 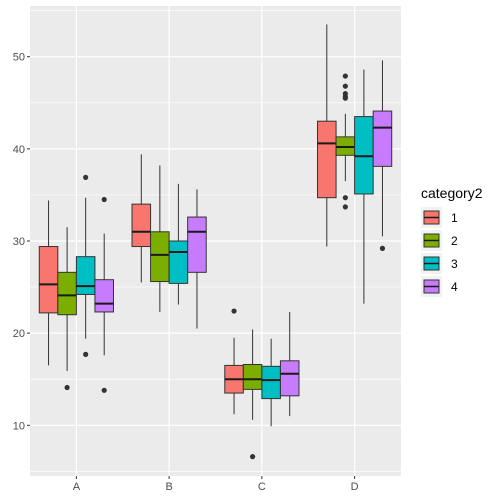 I want to click on legend-label: 4, so click(x=454, y=287).